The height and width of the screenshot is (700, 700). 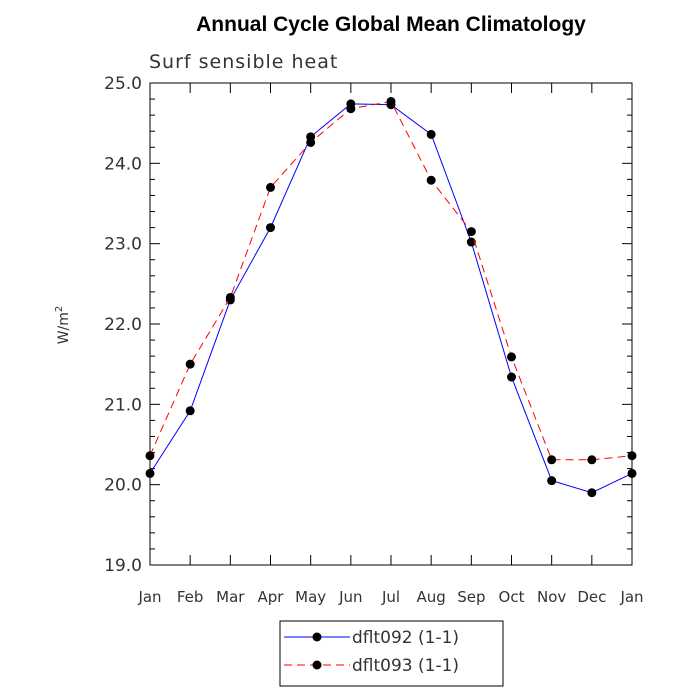 I want to click on x-tick-label: Jun, so click(x=350, y=597).